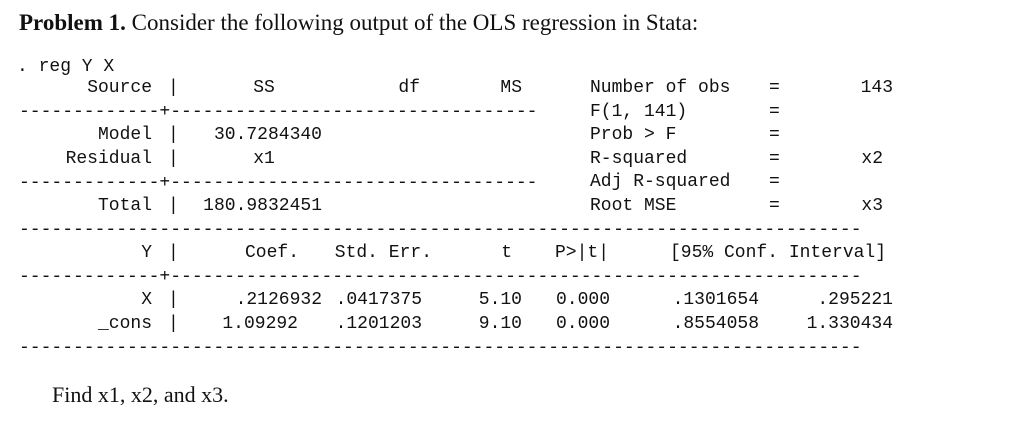  I want to click on stat-label: Root MSE, so click(633, 206).